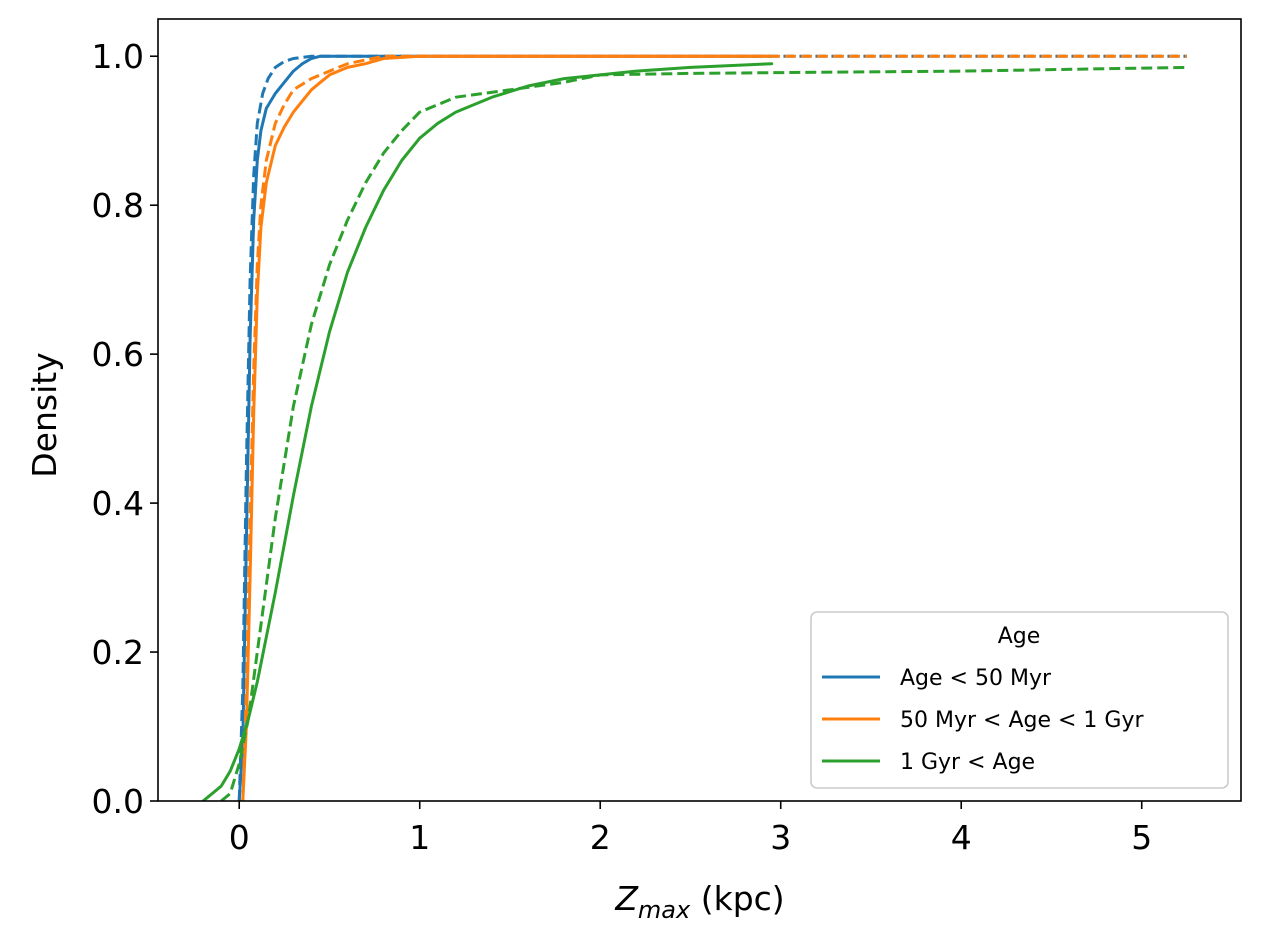  Describe the element at coordinates (118, 354) in the screenshot. I see `y-tick-label: 0.6` at that location.